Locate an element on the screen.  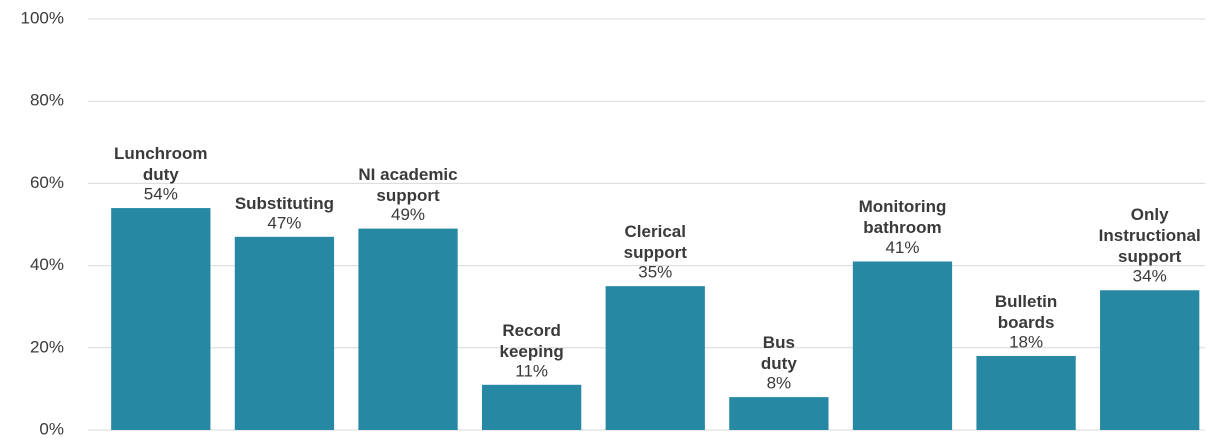
category-label: Only Instructional support is located at coordinates (1149, 236).